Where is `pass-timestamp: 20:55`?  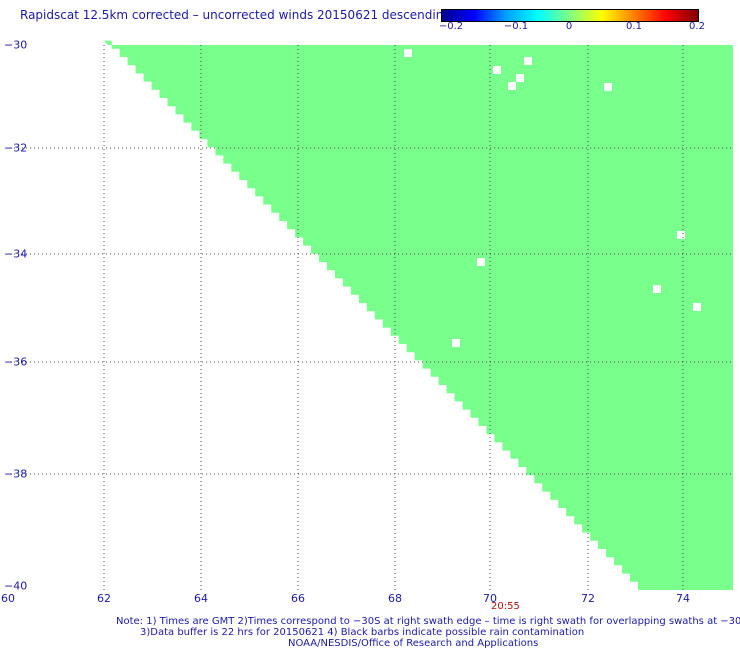
pass-timestamp: 20:55 is located at coordinates (505, 606).